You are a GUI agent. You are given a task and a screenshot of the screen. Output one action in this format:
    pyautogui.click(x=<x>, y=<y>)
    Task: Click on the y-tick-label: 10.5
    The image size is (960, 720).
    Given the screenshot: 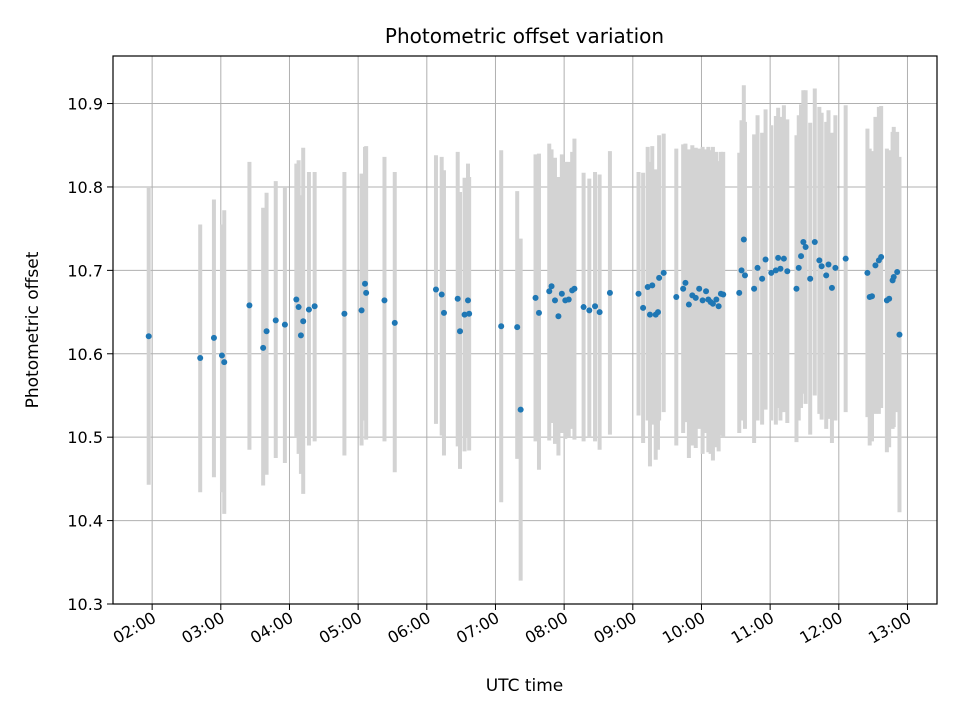 What is the action you would take?
    pyautogui.click(x=85, y=437)
    